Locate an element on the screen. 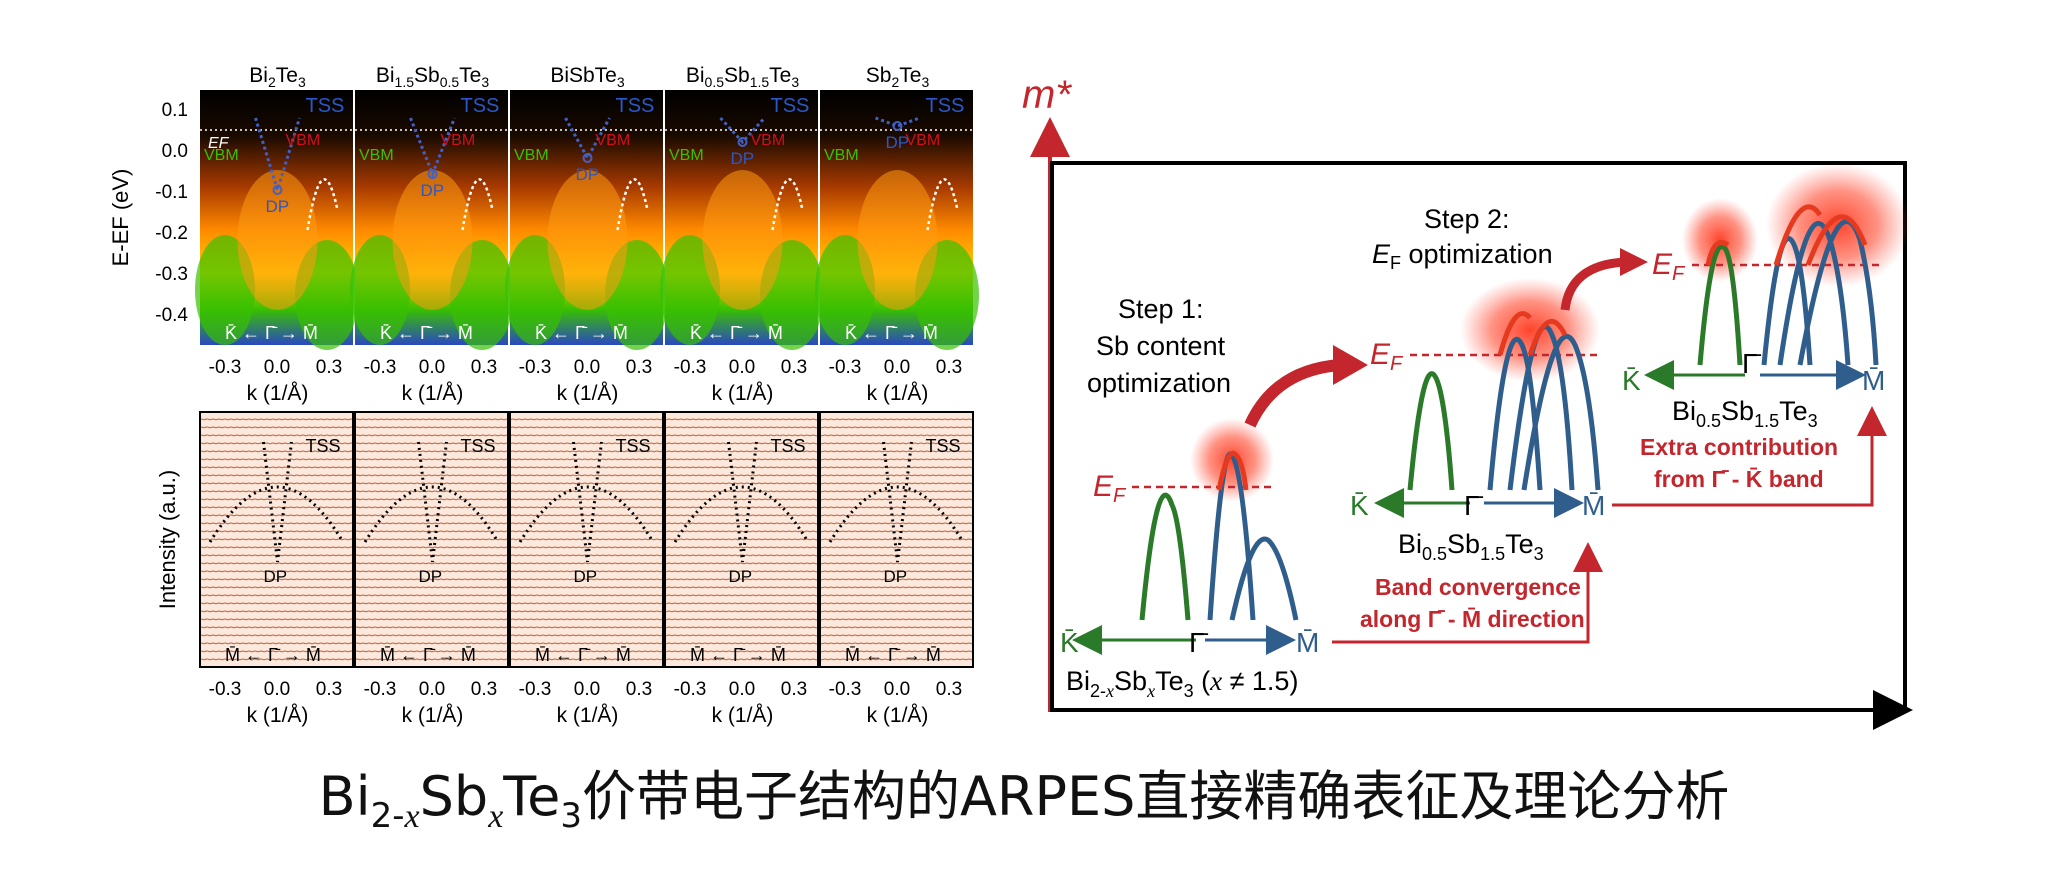  stage3-gamma-label: Γ̄ is located at coordinates (1751, 363).